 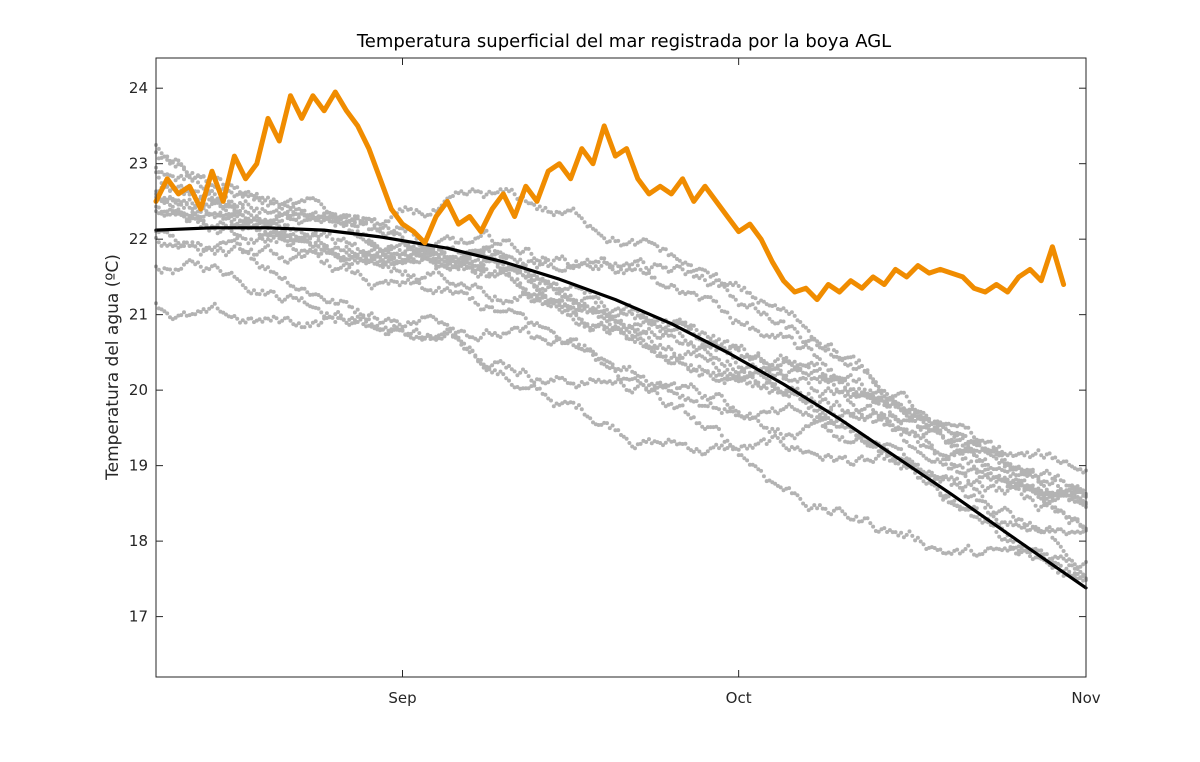 I want to click on y-tick-label: 21, so click(x=138, y=315).